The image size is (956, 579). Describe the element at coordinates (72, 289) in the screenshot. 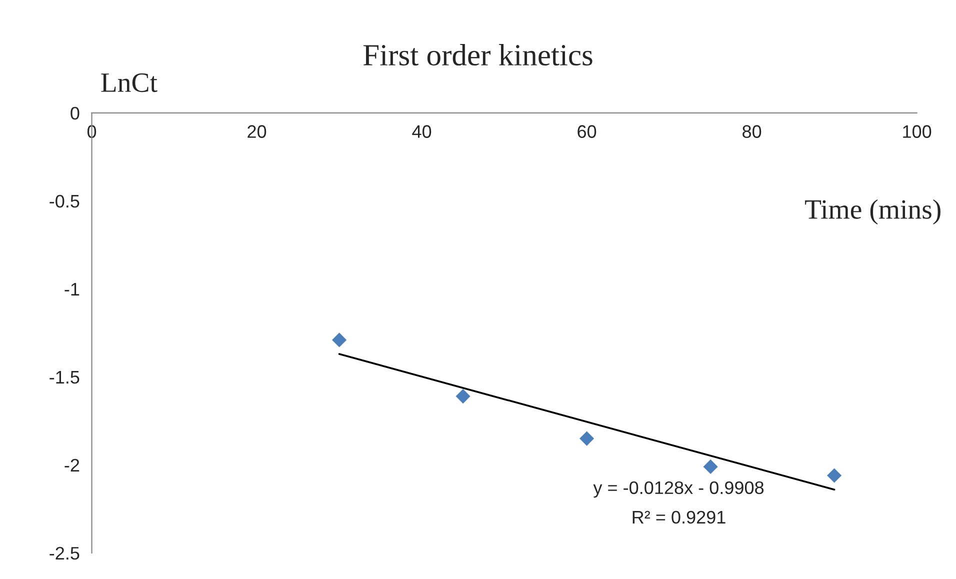

I see `y-tick-label: -1` at that location.